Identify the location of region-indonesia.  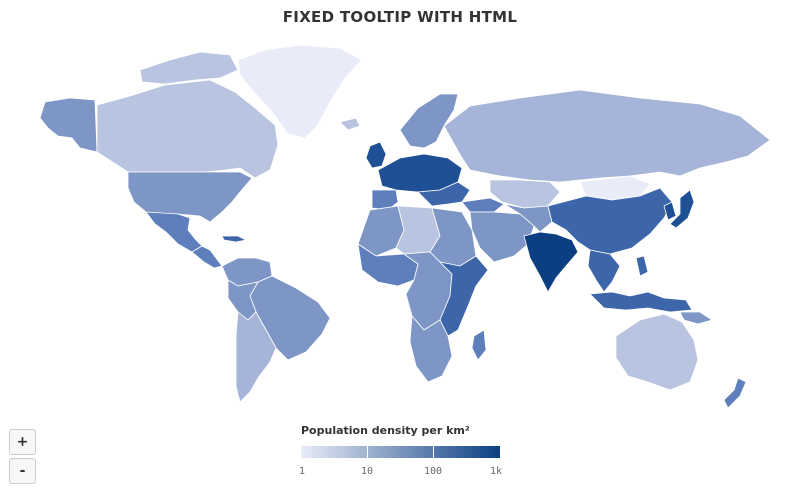
(641, 302).